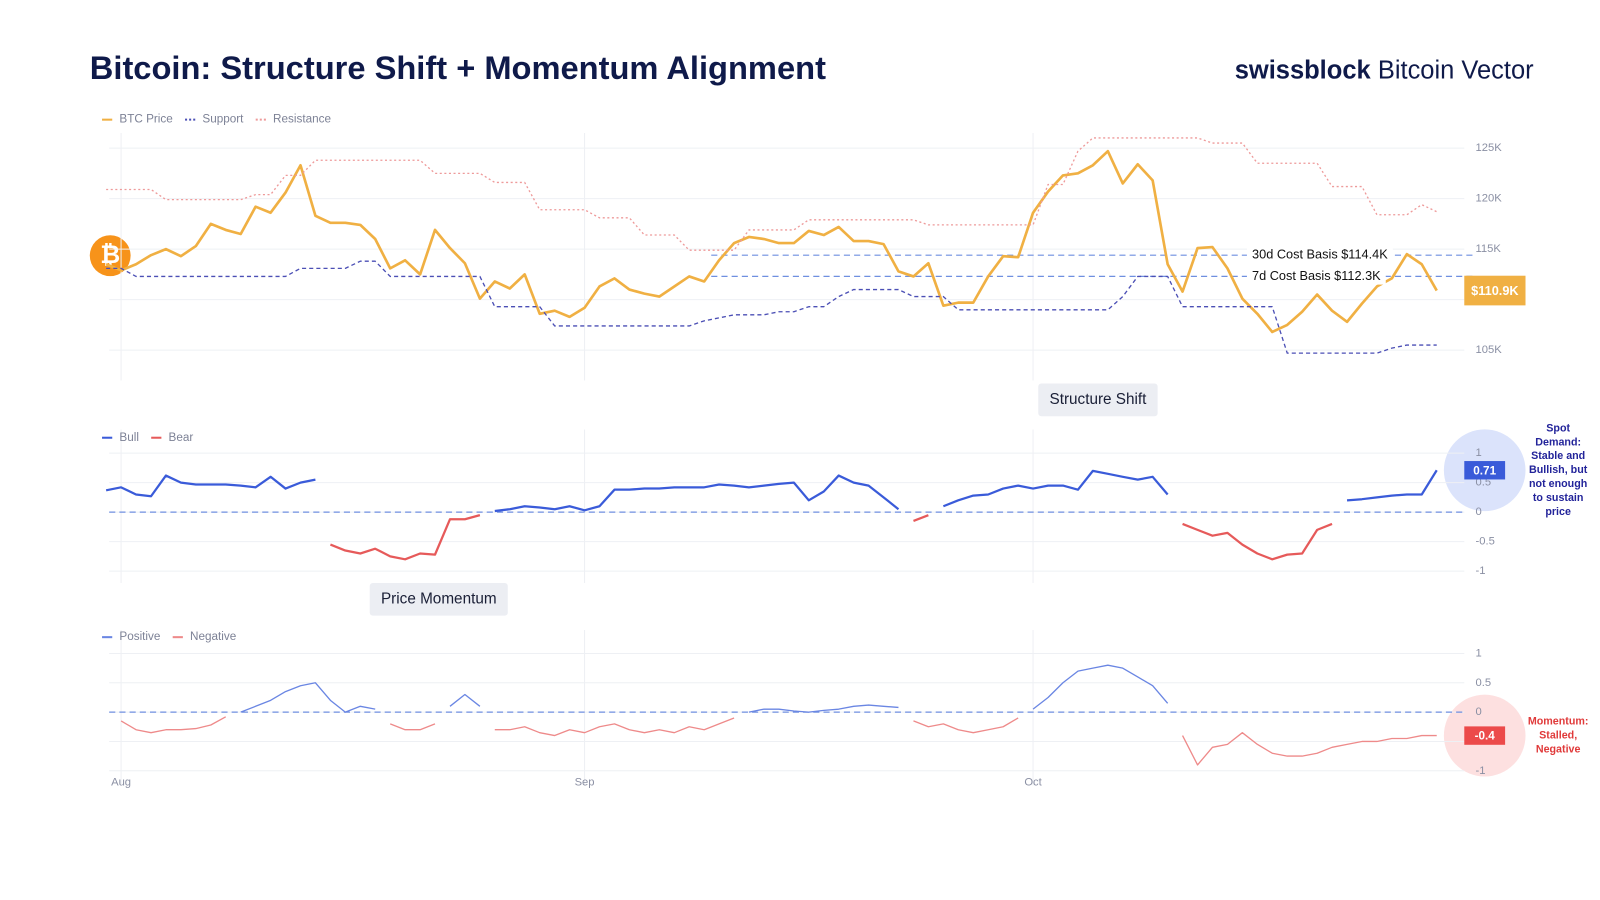 This screenshot has height=900, width=1600. I want to click on y-tick-label: -0.5, so click(1485, 542).